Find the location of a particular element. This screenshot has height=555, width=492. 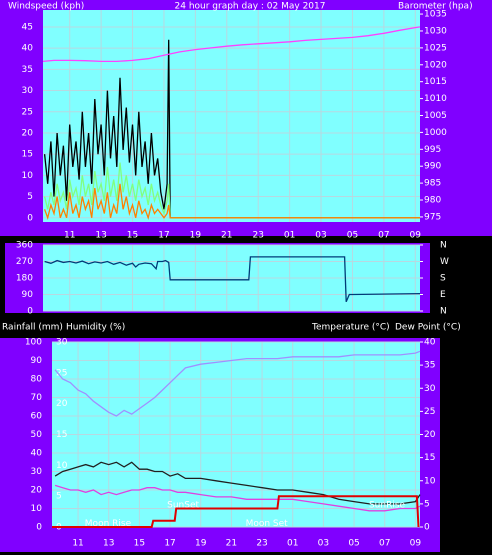

chart-title: 24 hour graph day : 02 May 2017 is located at coordinates (250, 7).